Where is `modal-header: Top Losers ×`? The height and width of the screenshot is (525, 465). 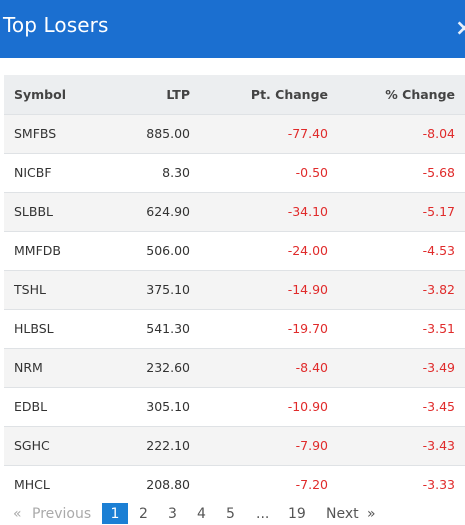 modal-header: Top Losers × is located at coordinates (232, 29).